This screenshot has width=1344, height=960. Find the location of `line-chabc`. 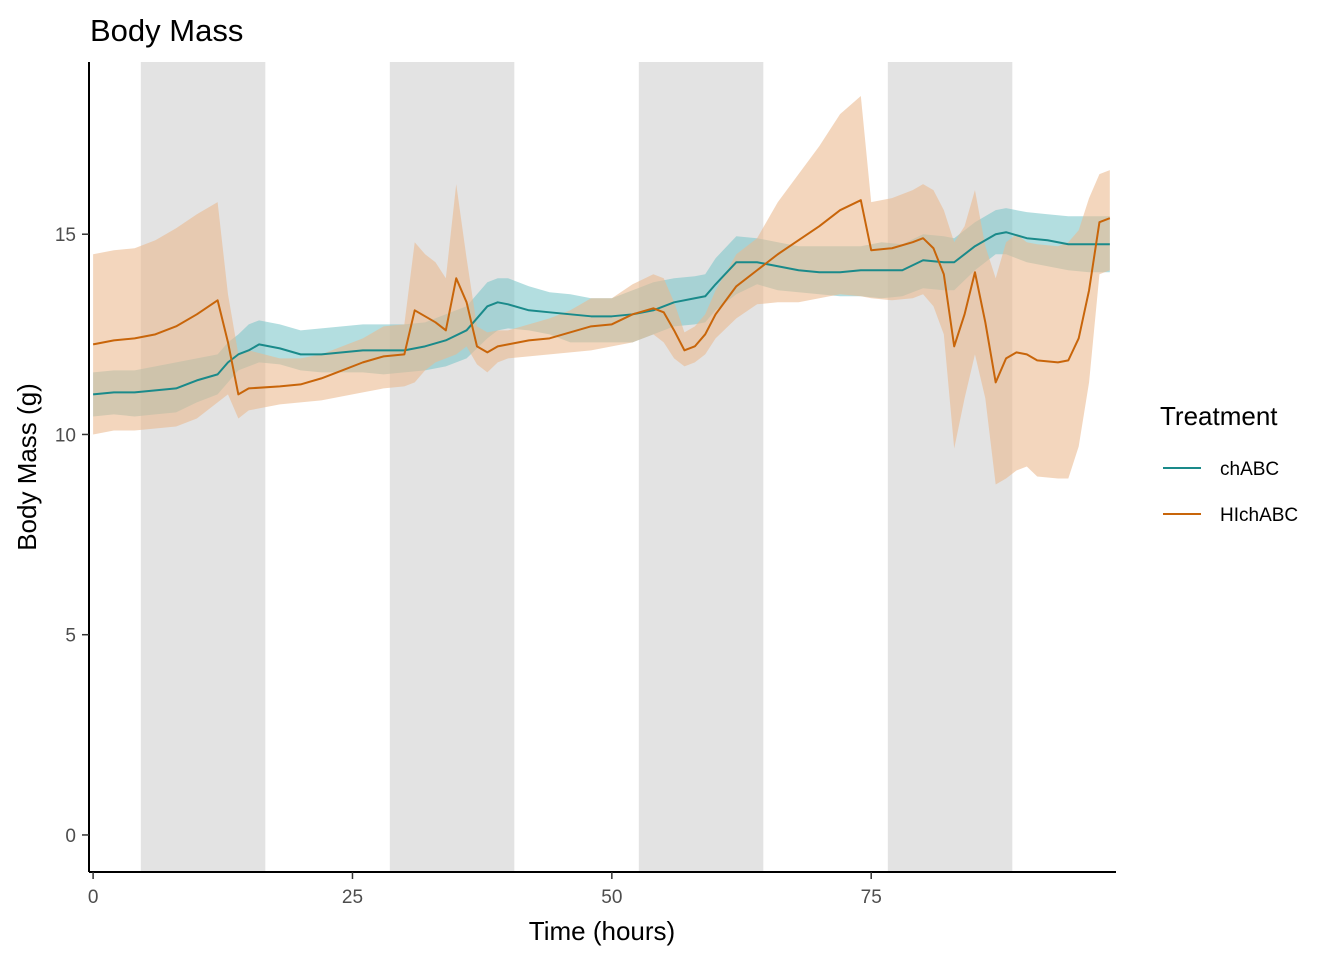

line-chabc is located at coordinates (601, 313).